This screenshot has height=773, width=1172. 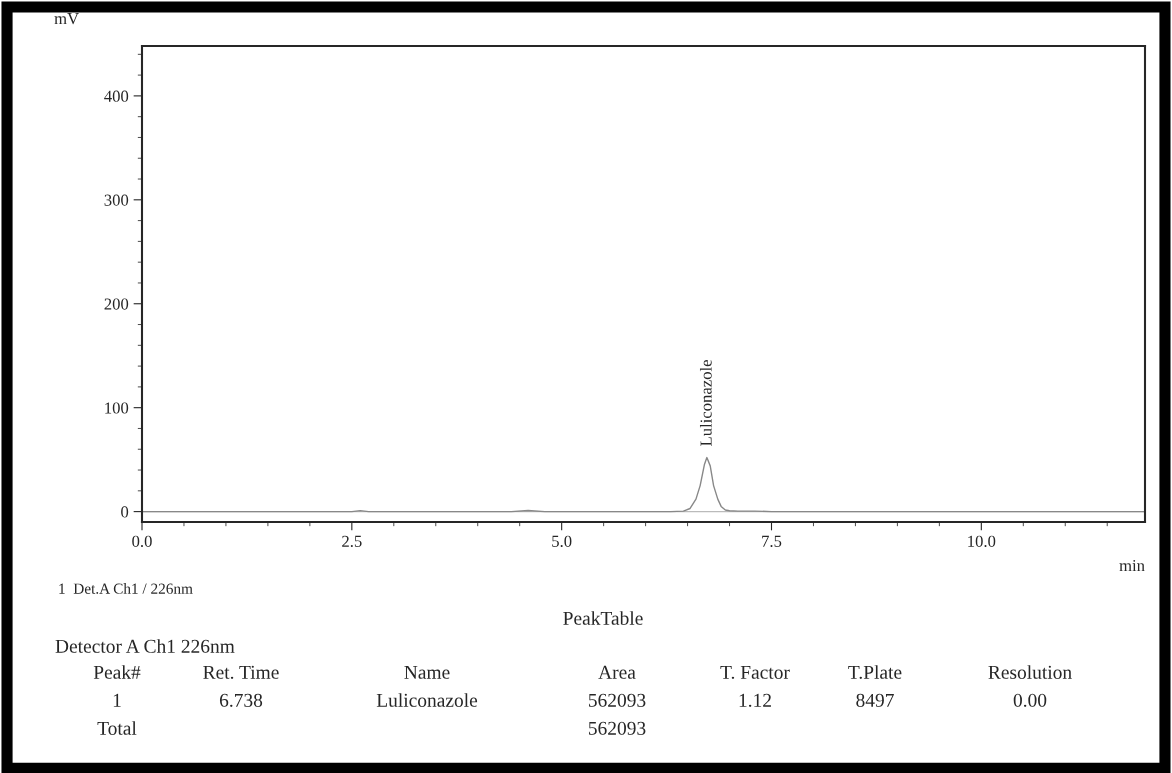 I want to click on y-tick-label: 200, so click(x=116, y=304).